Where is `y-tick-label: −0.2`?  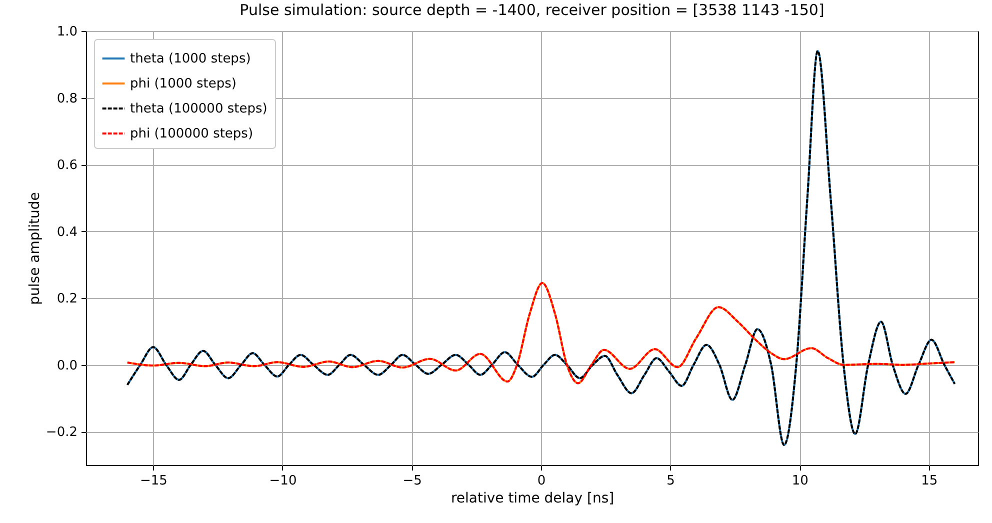
y-tick-label: −0.2 is located at coordinates (62, 432).